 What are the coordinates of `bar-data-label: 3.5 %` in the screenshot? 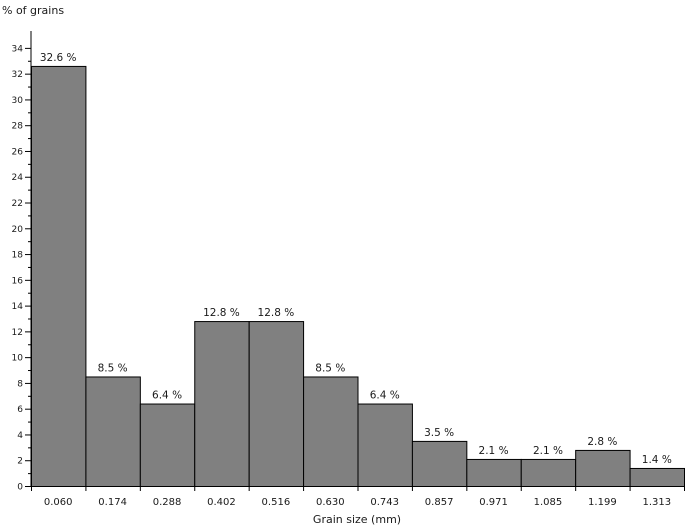 It's located at (439, 433).